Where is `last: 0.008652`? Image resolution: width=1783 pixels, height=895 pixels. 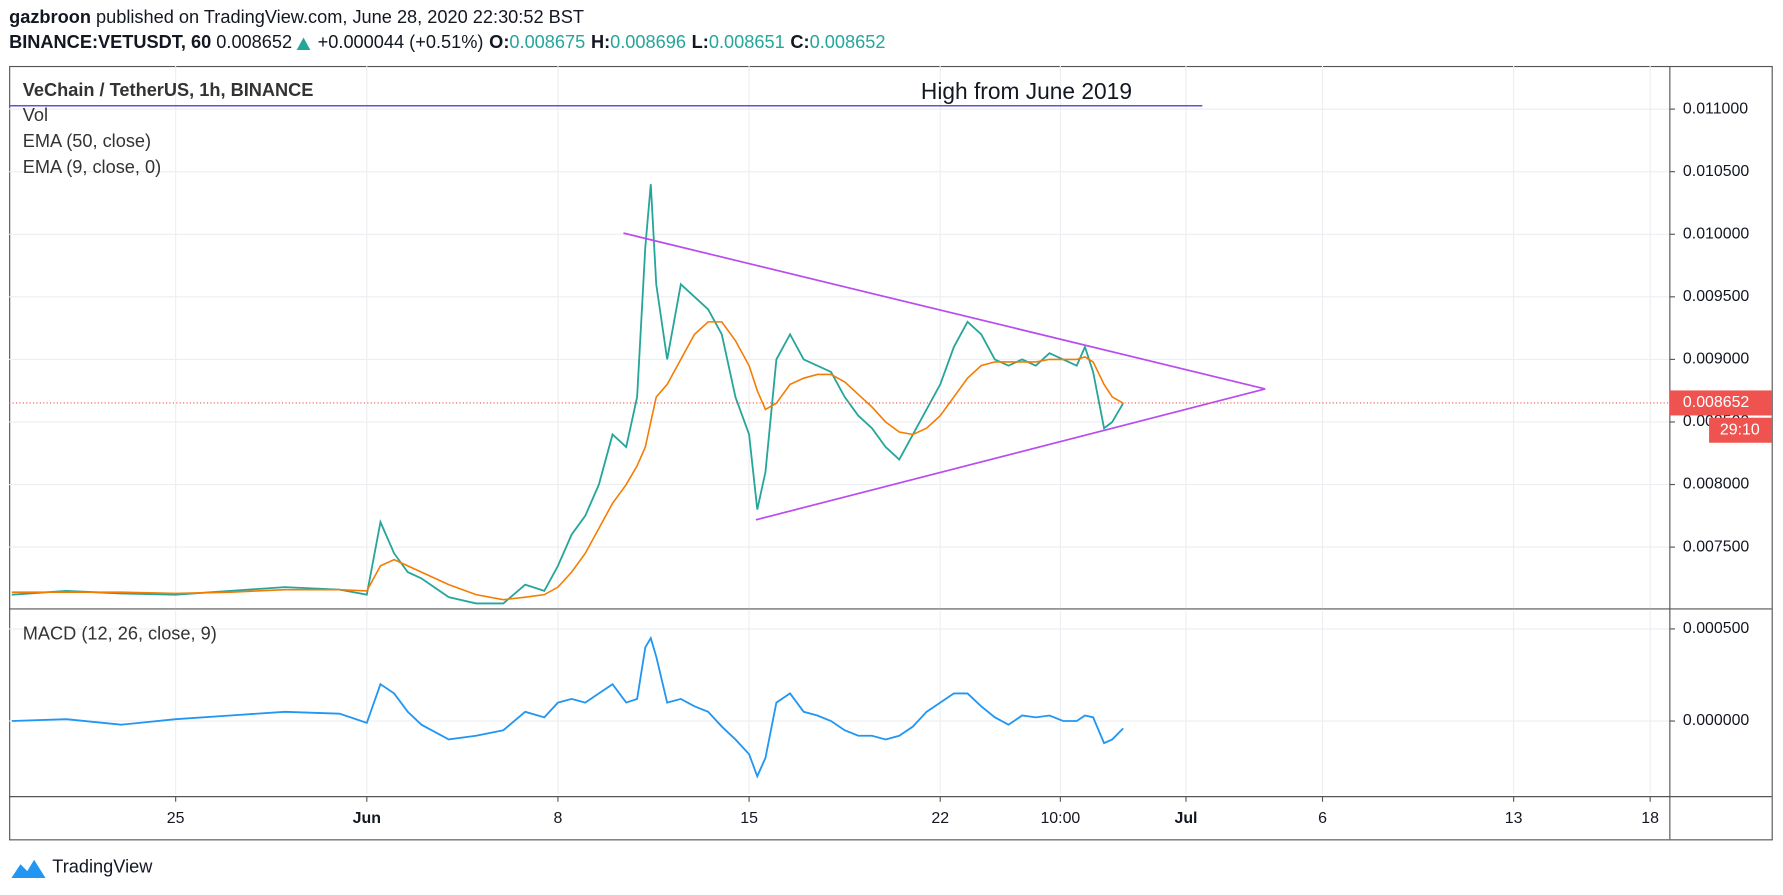
last: 0.008652 is located at coordinates (254, 42).